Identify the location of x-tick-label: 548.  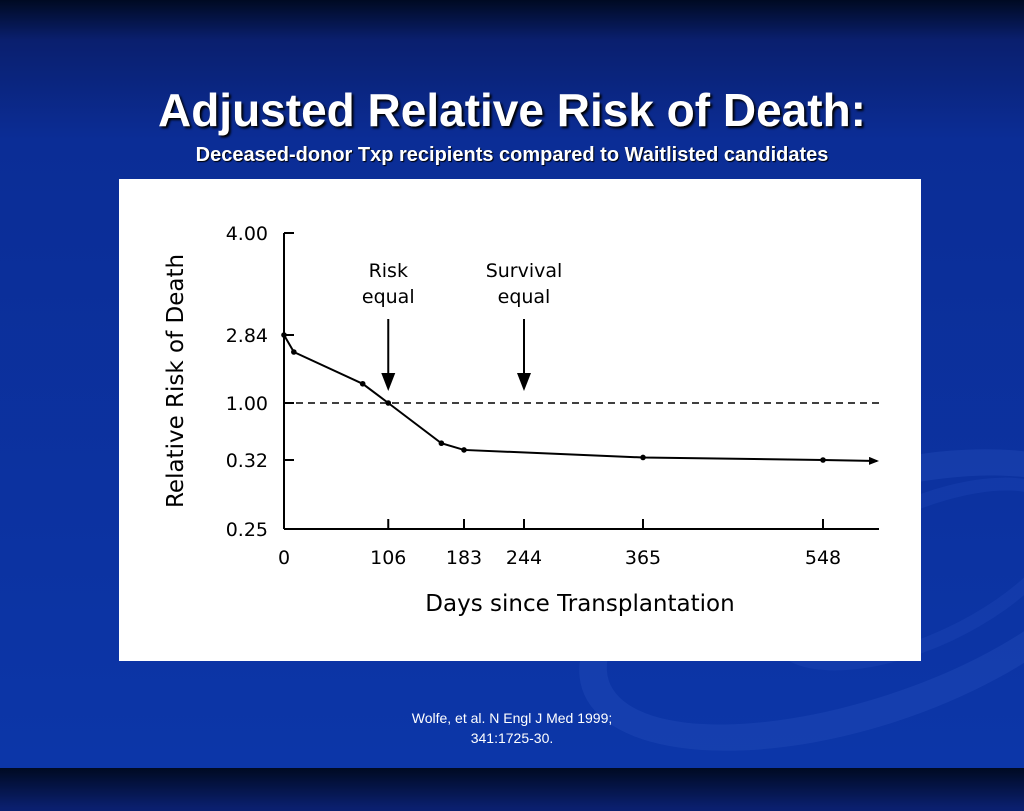
(823, 558).